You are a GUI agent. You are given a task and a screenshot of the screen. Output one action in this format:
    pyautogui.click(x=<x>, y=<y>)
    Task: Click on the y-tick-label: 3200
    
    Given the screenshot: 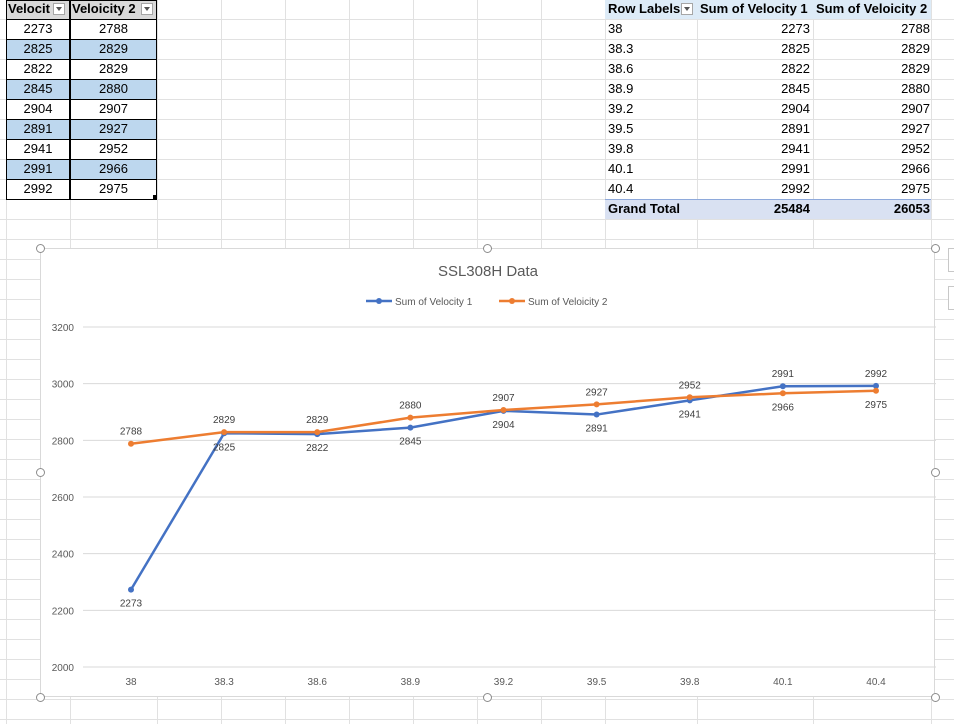 What is the action you would take?
    pyautogui.click(x=63, y=328)
    